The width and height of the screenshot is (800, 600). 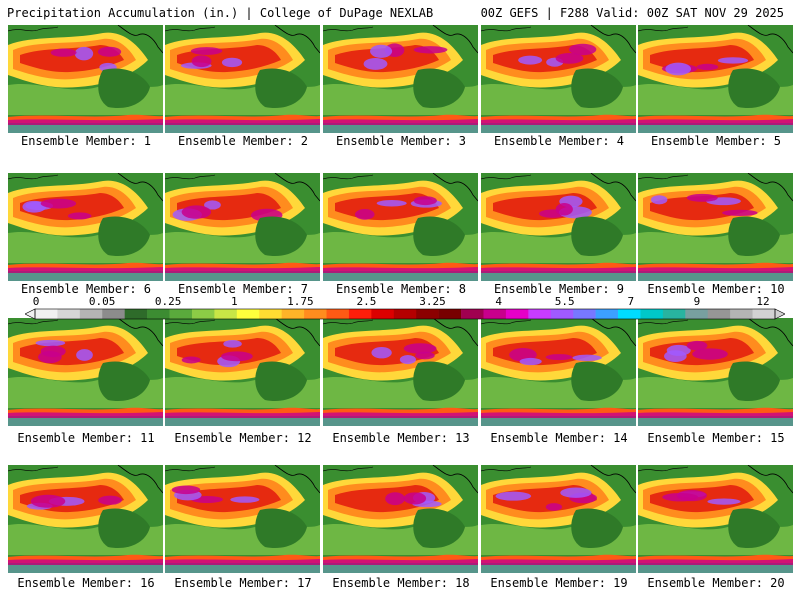 What do you see at coordinates (779, 314) in the screenshot?
I see `colorbar-right-arrow` at bounding box center [779, 314].